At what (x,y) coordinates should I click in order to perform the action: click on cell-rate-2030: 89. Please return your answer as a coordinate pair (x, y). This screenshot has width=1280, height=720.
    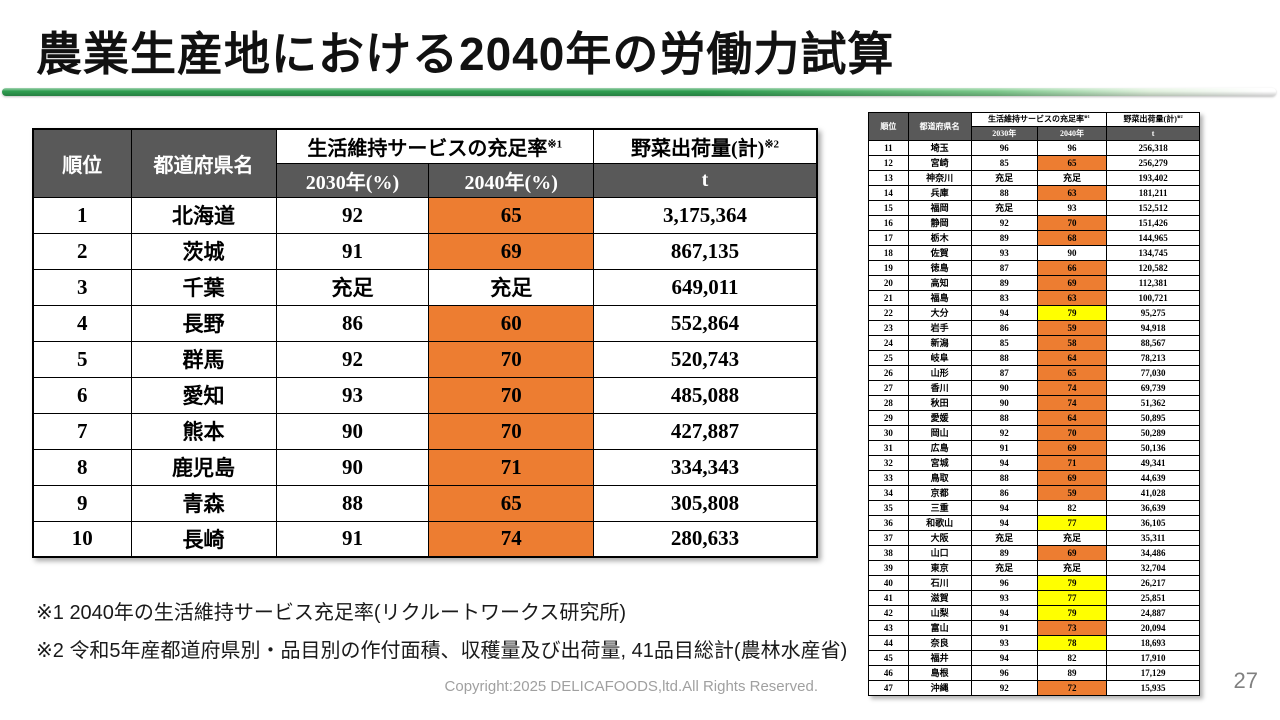
    Looking at the image, I should click on (1004, 553).